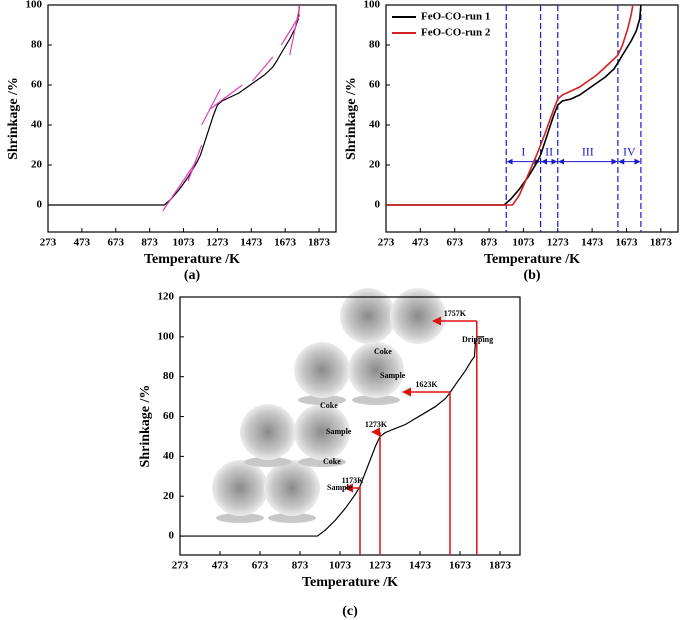 This screenshot has height=620, width=685. Describe the element at coordinates (588, 151) in the screenshot. I see `region-label: III` at that location.